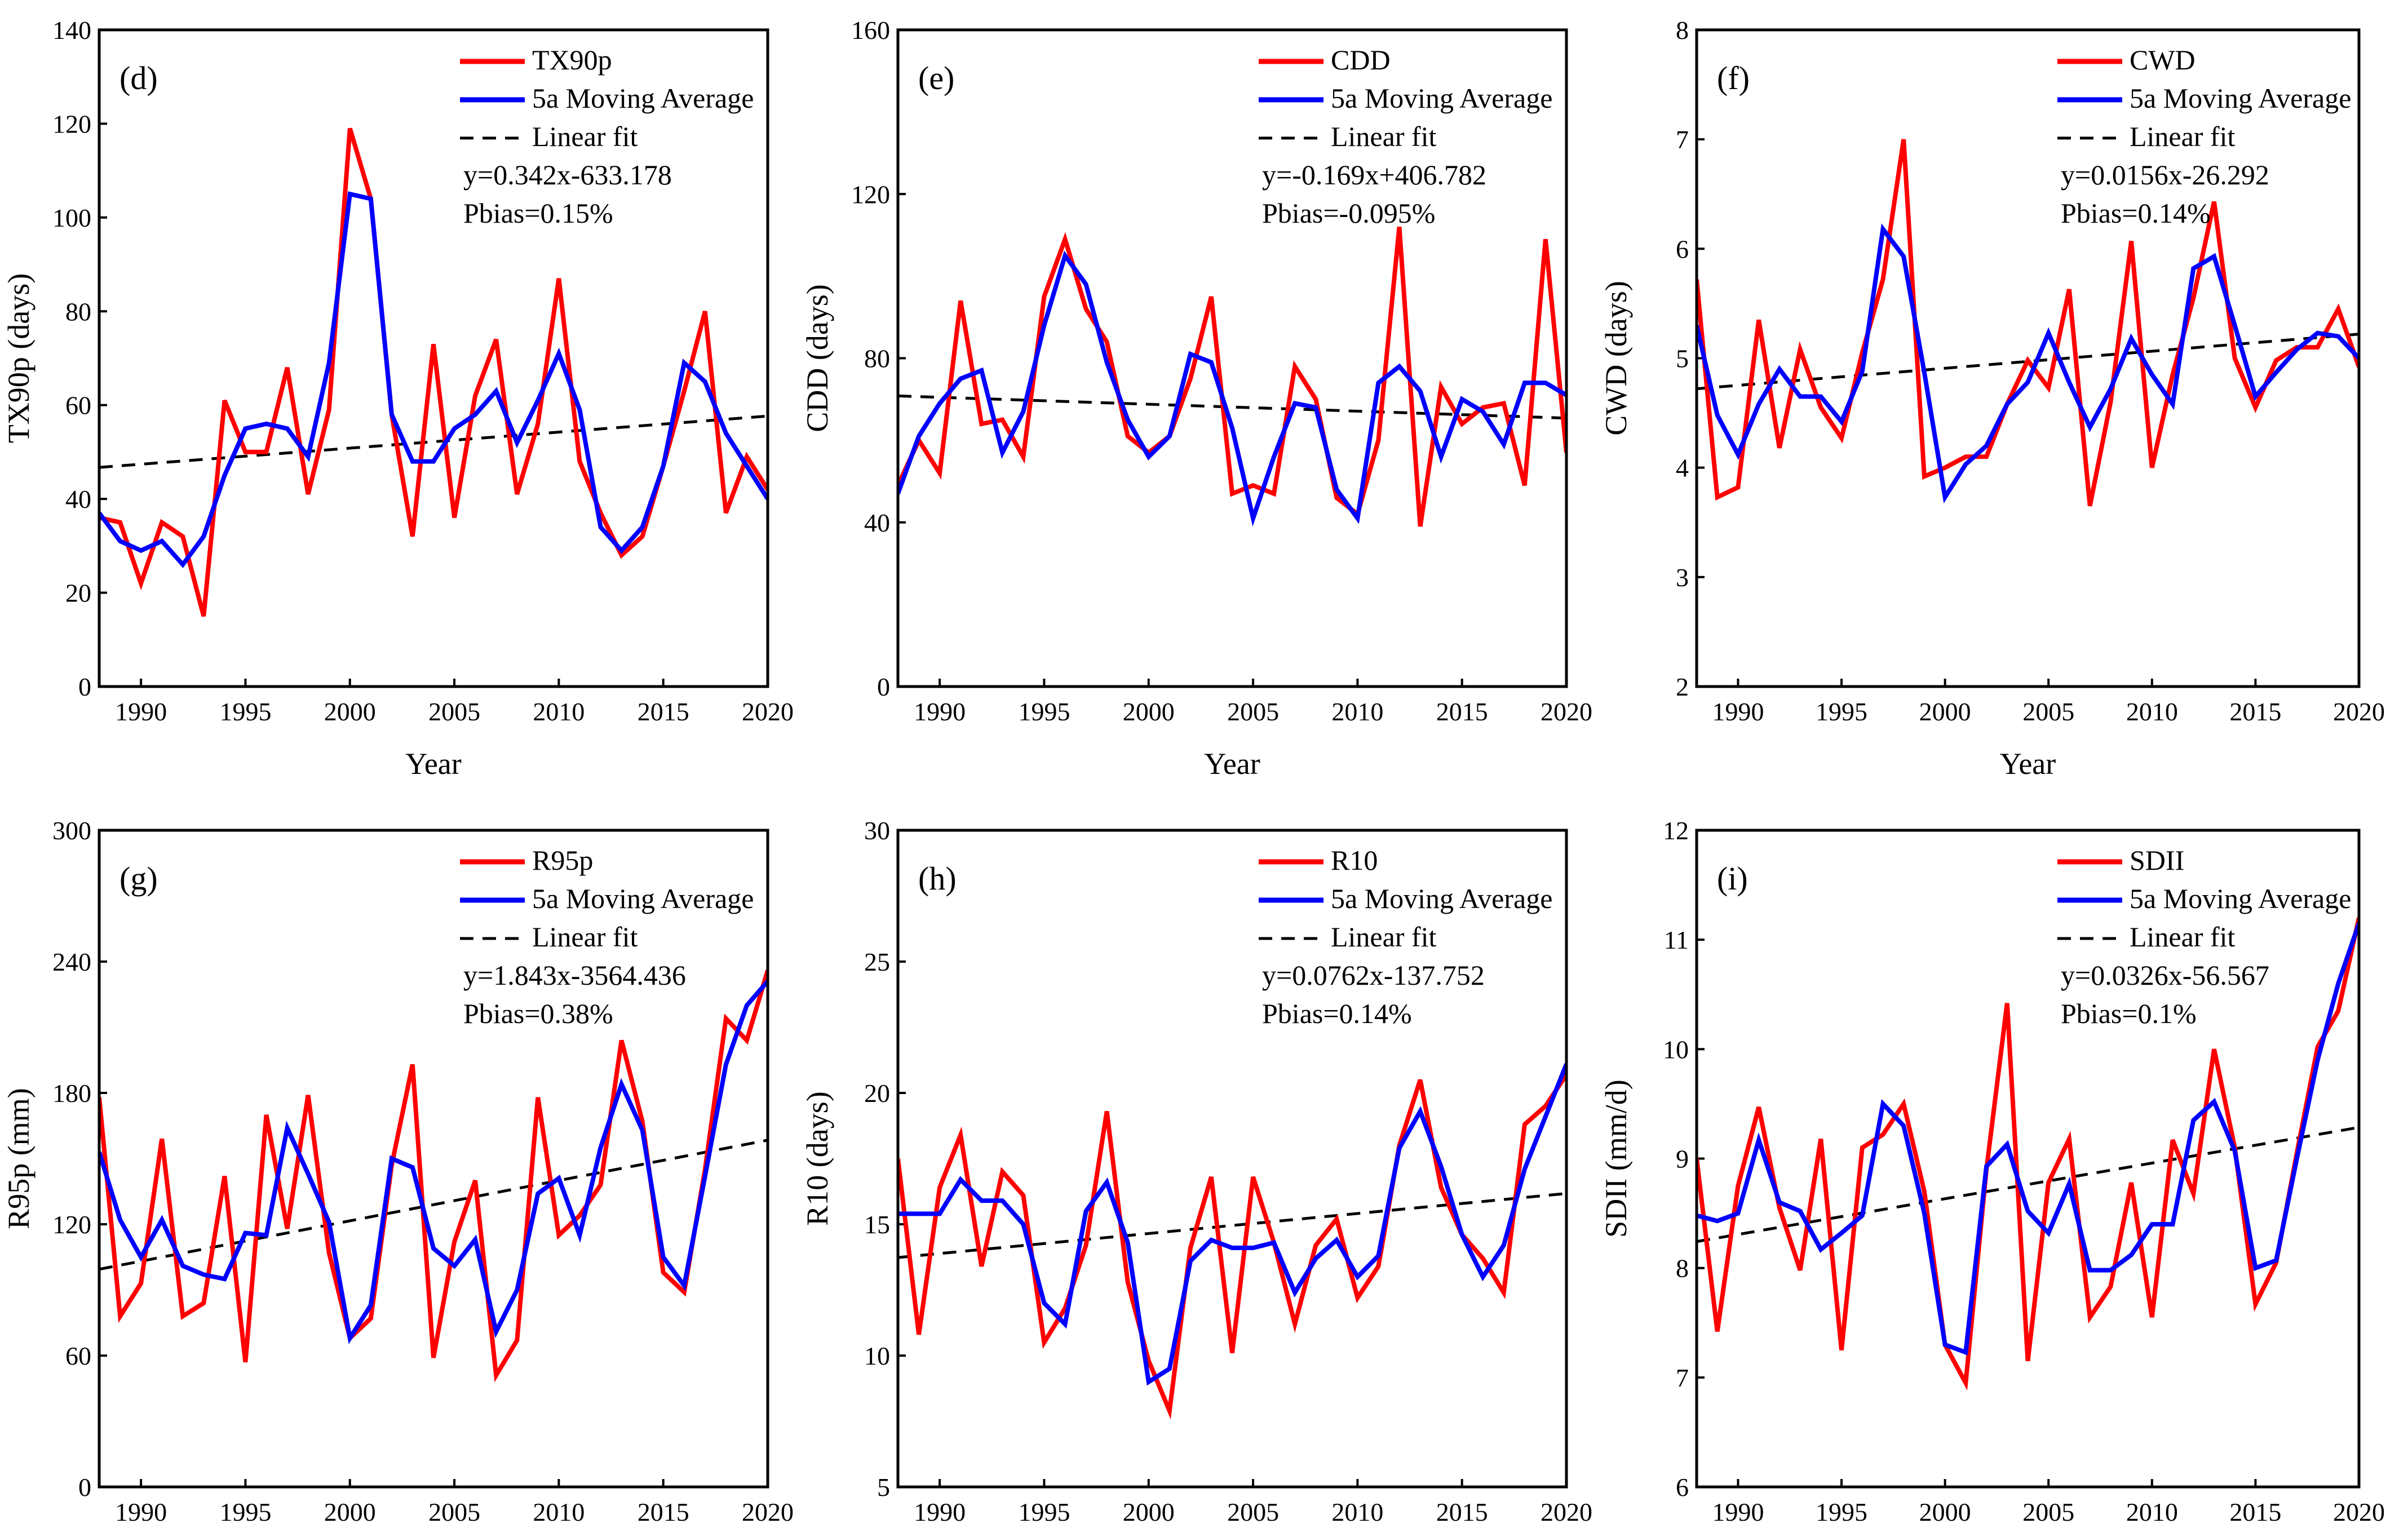  I want to click on y-tick-label: 60, so click(78, 406).